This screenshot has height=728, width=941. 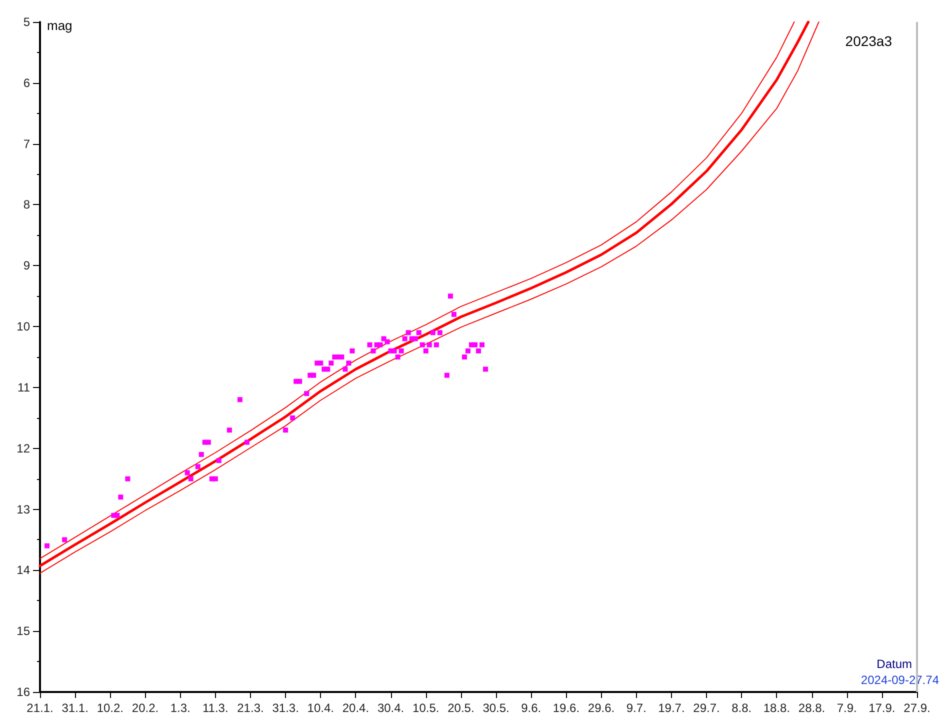 What do you see at coordinates (110, 708) in the screenshot?
I see `x-tick-label: 10.2.` at bounding box center [110, 708].